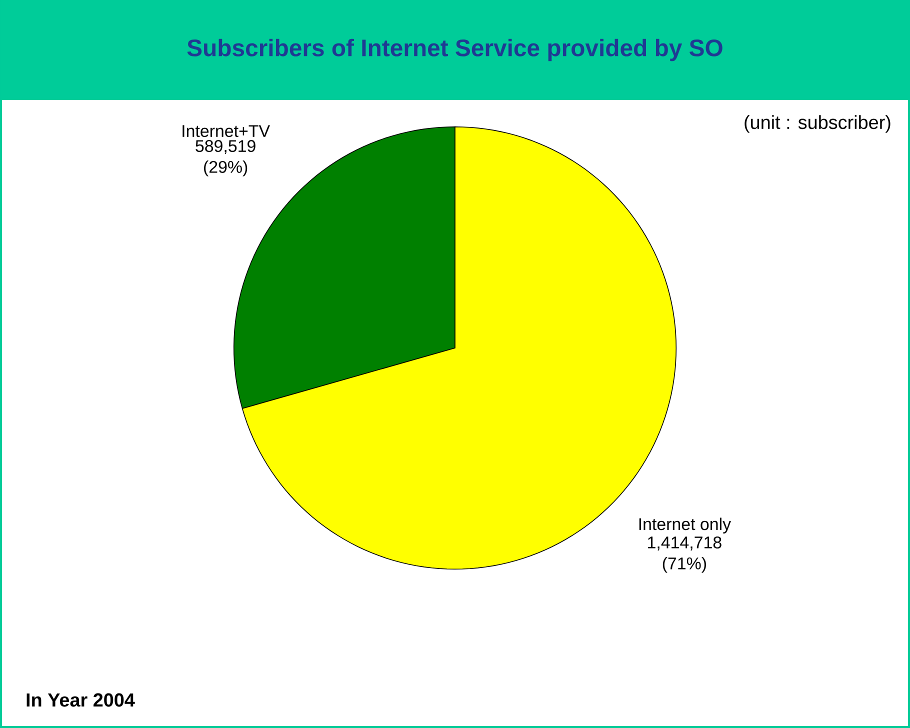 This screenshot has height=728, width=910. What do you see at coordinates (685, 554) in the screenshot?
I see `data-label: 1,414,718 (71%)` at bounding box center [685, 554].